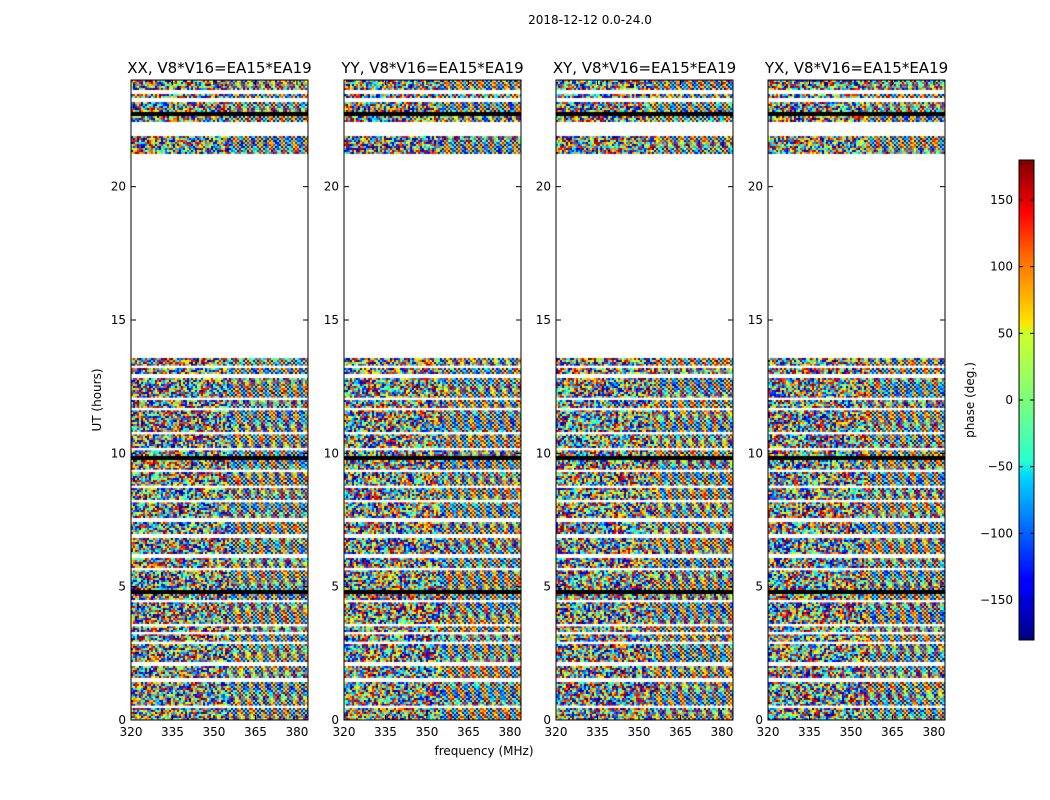 Image resolution: width=1050 pixels, height=800 pixels. What do you see at coordinates (1001, 200) in the screenshot?
I see `colorbar-tick-label: 150` at bounding box center [1001, 200].